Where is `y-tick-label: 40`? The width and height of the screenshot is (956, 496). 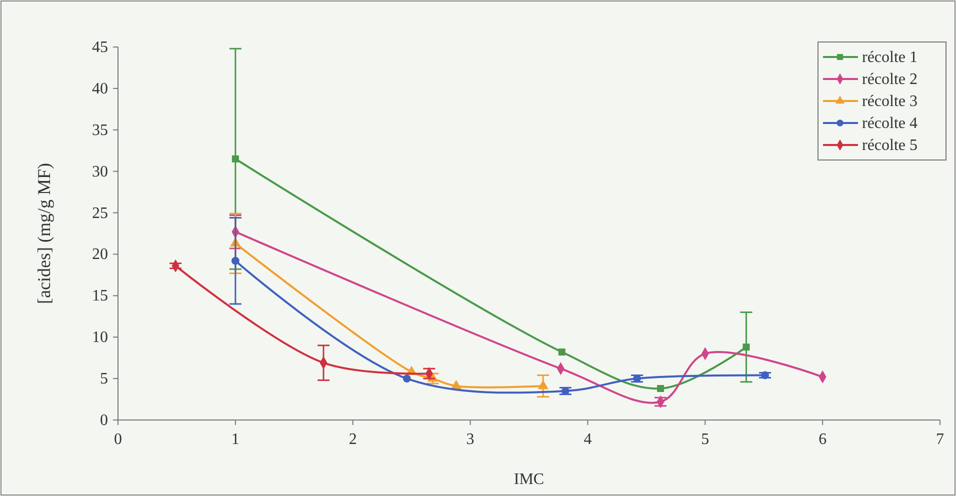
y-tick-label: 40 is located at coordinates (100, 89).